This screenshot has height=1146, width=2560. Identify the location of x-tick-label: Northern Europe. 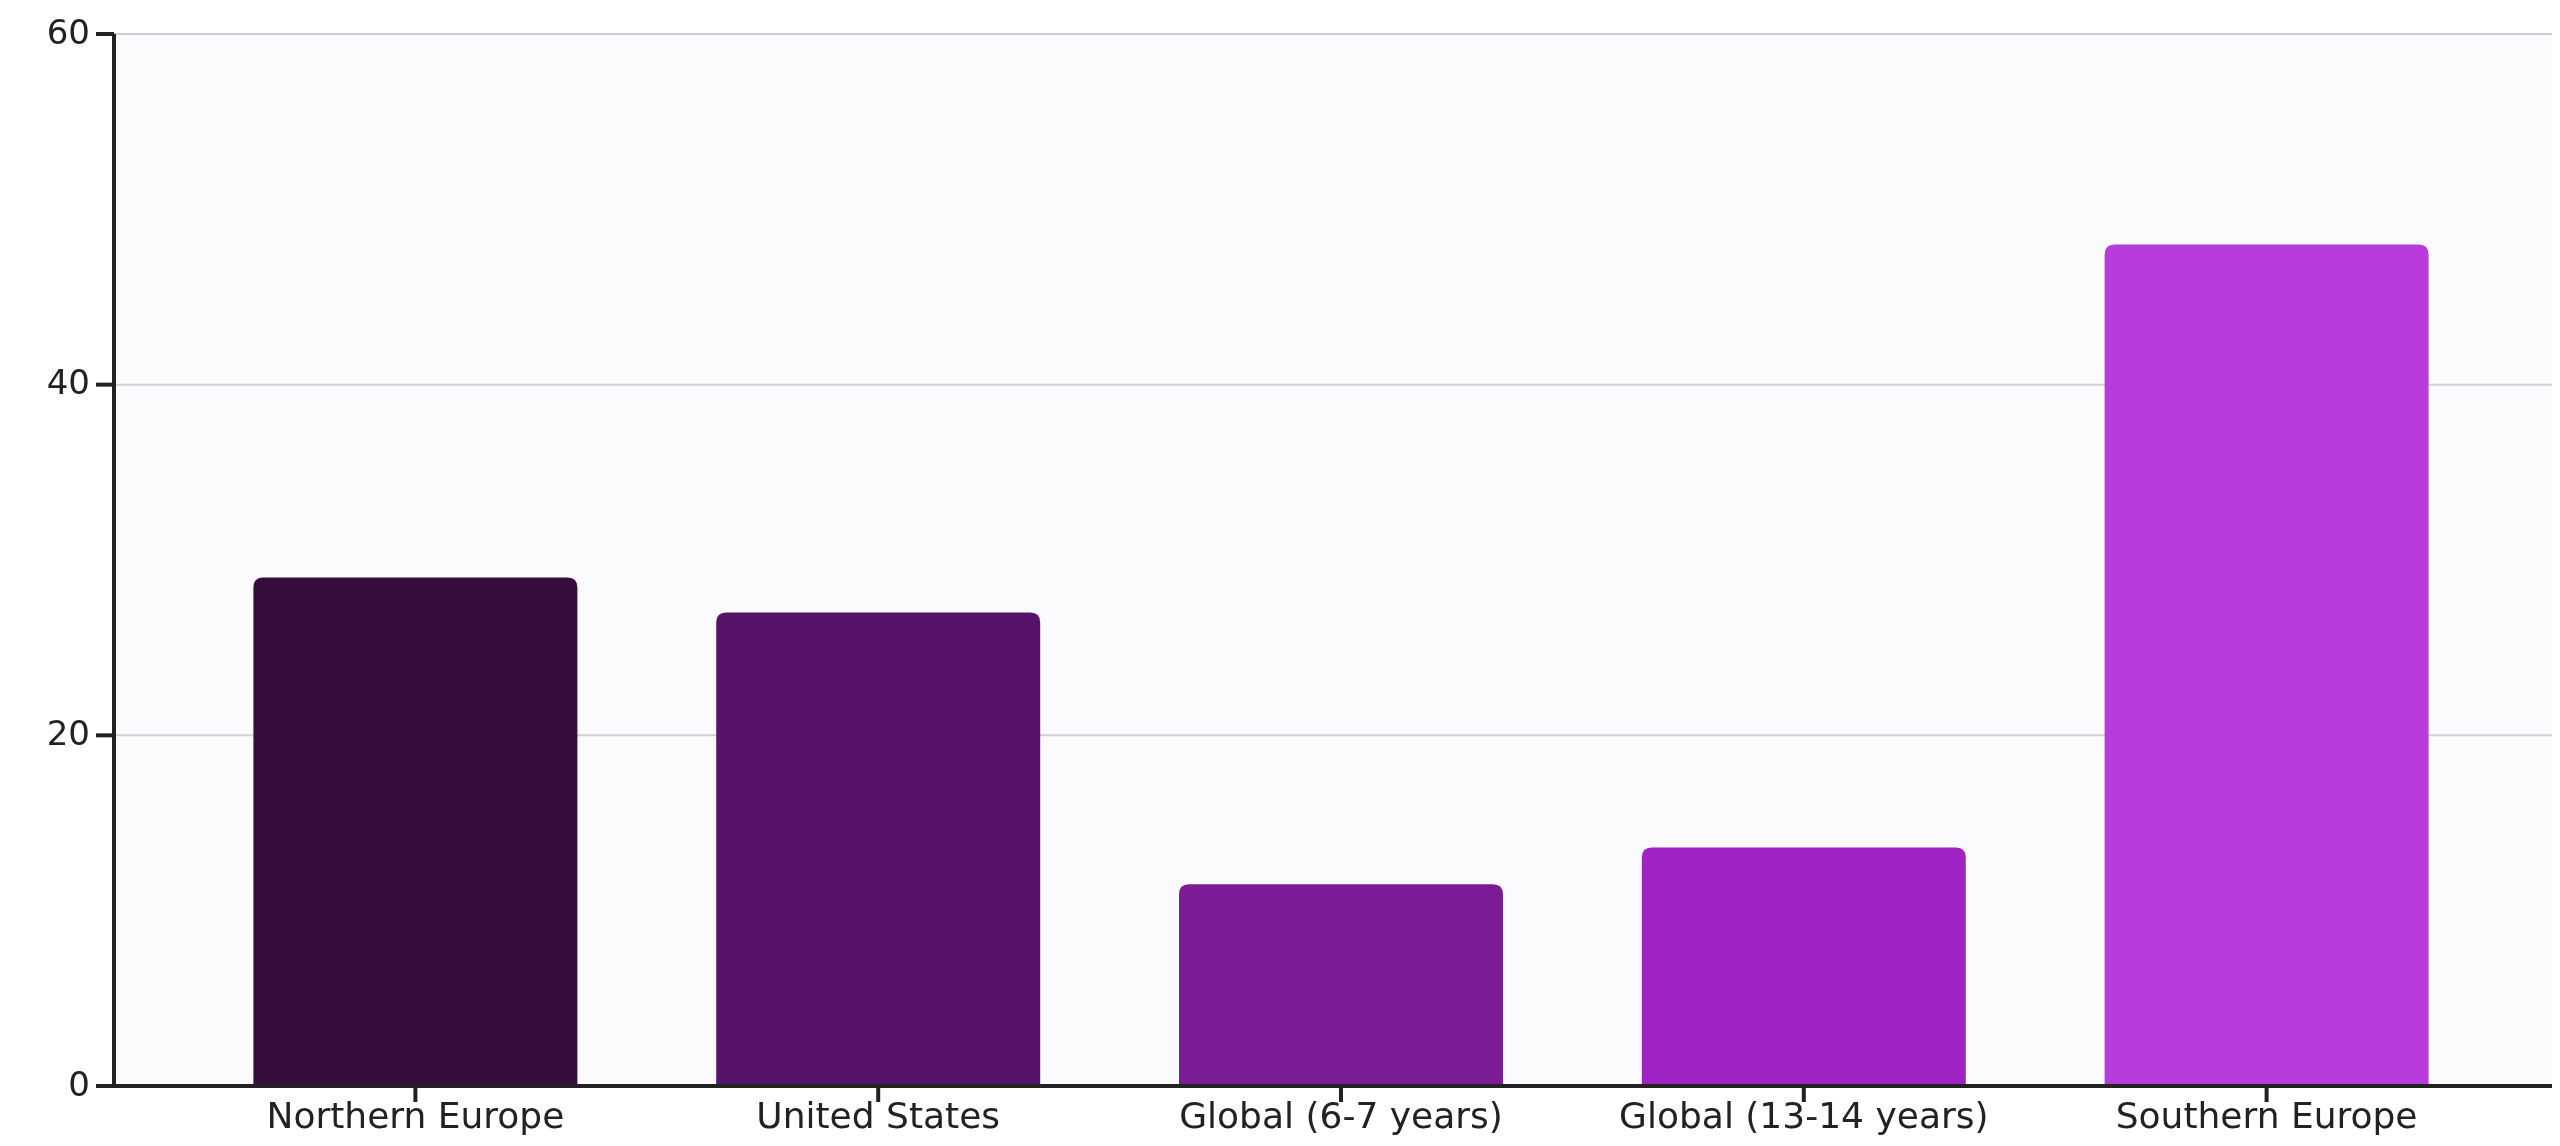
(415, 1115).